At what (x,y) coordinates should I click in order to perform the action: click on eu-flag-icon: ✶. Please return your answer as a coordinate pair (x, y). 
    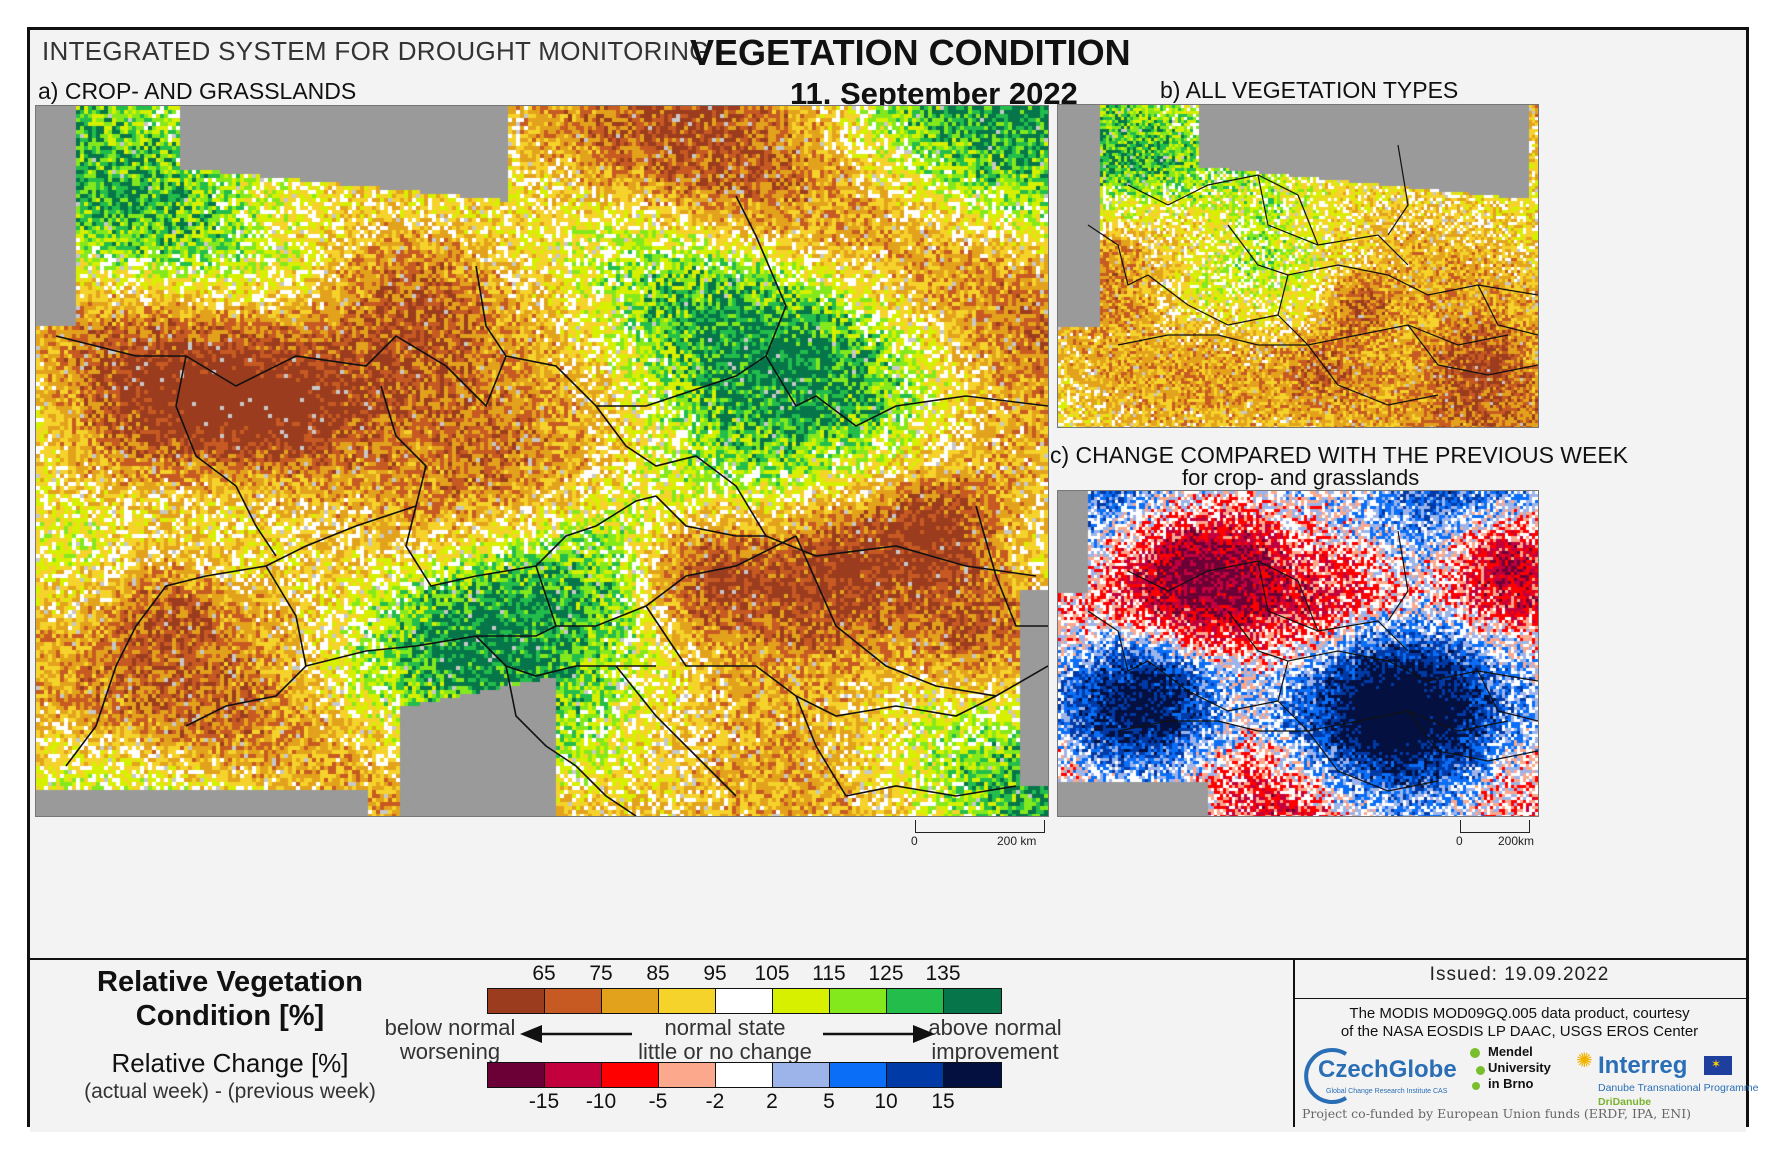
    Looking at the image, I should click on (1718, 1065).